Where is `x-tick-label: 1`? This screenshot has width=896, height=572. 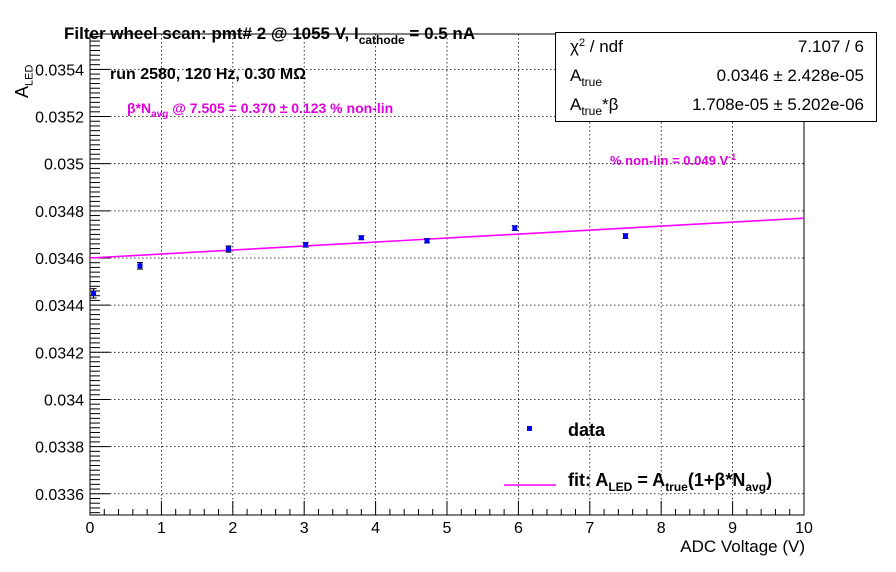 x-tick-label: 1 is located at coordinates (161, 528).